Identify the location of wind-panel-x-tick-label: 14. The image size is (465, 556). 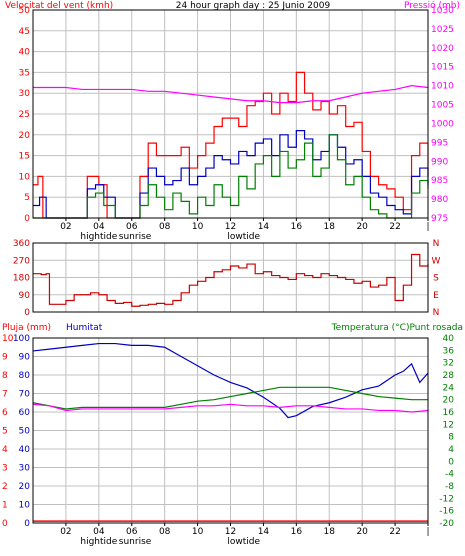
(264, 227).